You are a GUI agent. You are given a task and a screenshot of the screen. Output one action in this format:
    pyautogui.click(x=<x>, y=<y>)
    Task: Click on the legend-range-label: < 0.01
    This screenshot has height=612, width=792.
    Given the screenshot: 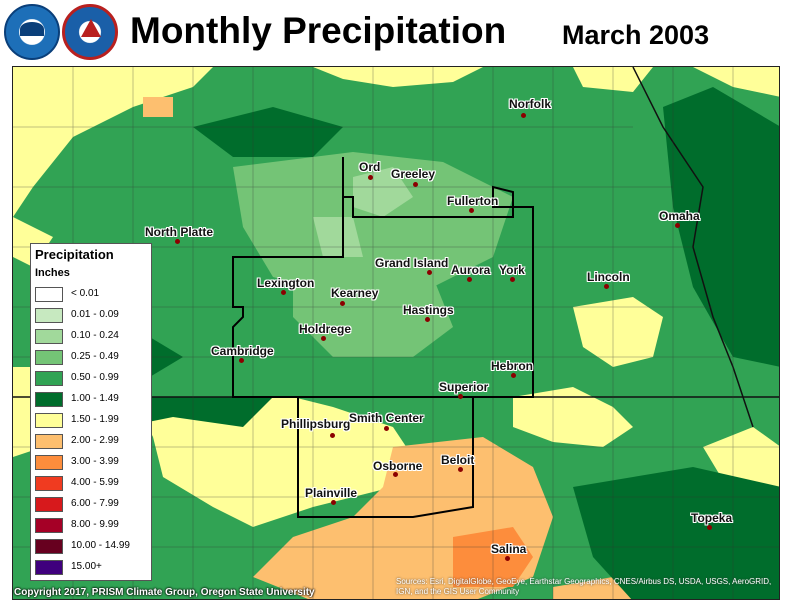 What is the action you would take?
    pyautogui.click(x=85, y=293)
    